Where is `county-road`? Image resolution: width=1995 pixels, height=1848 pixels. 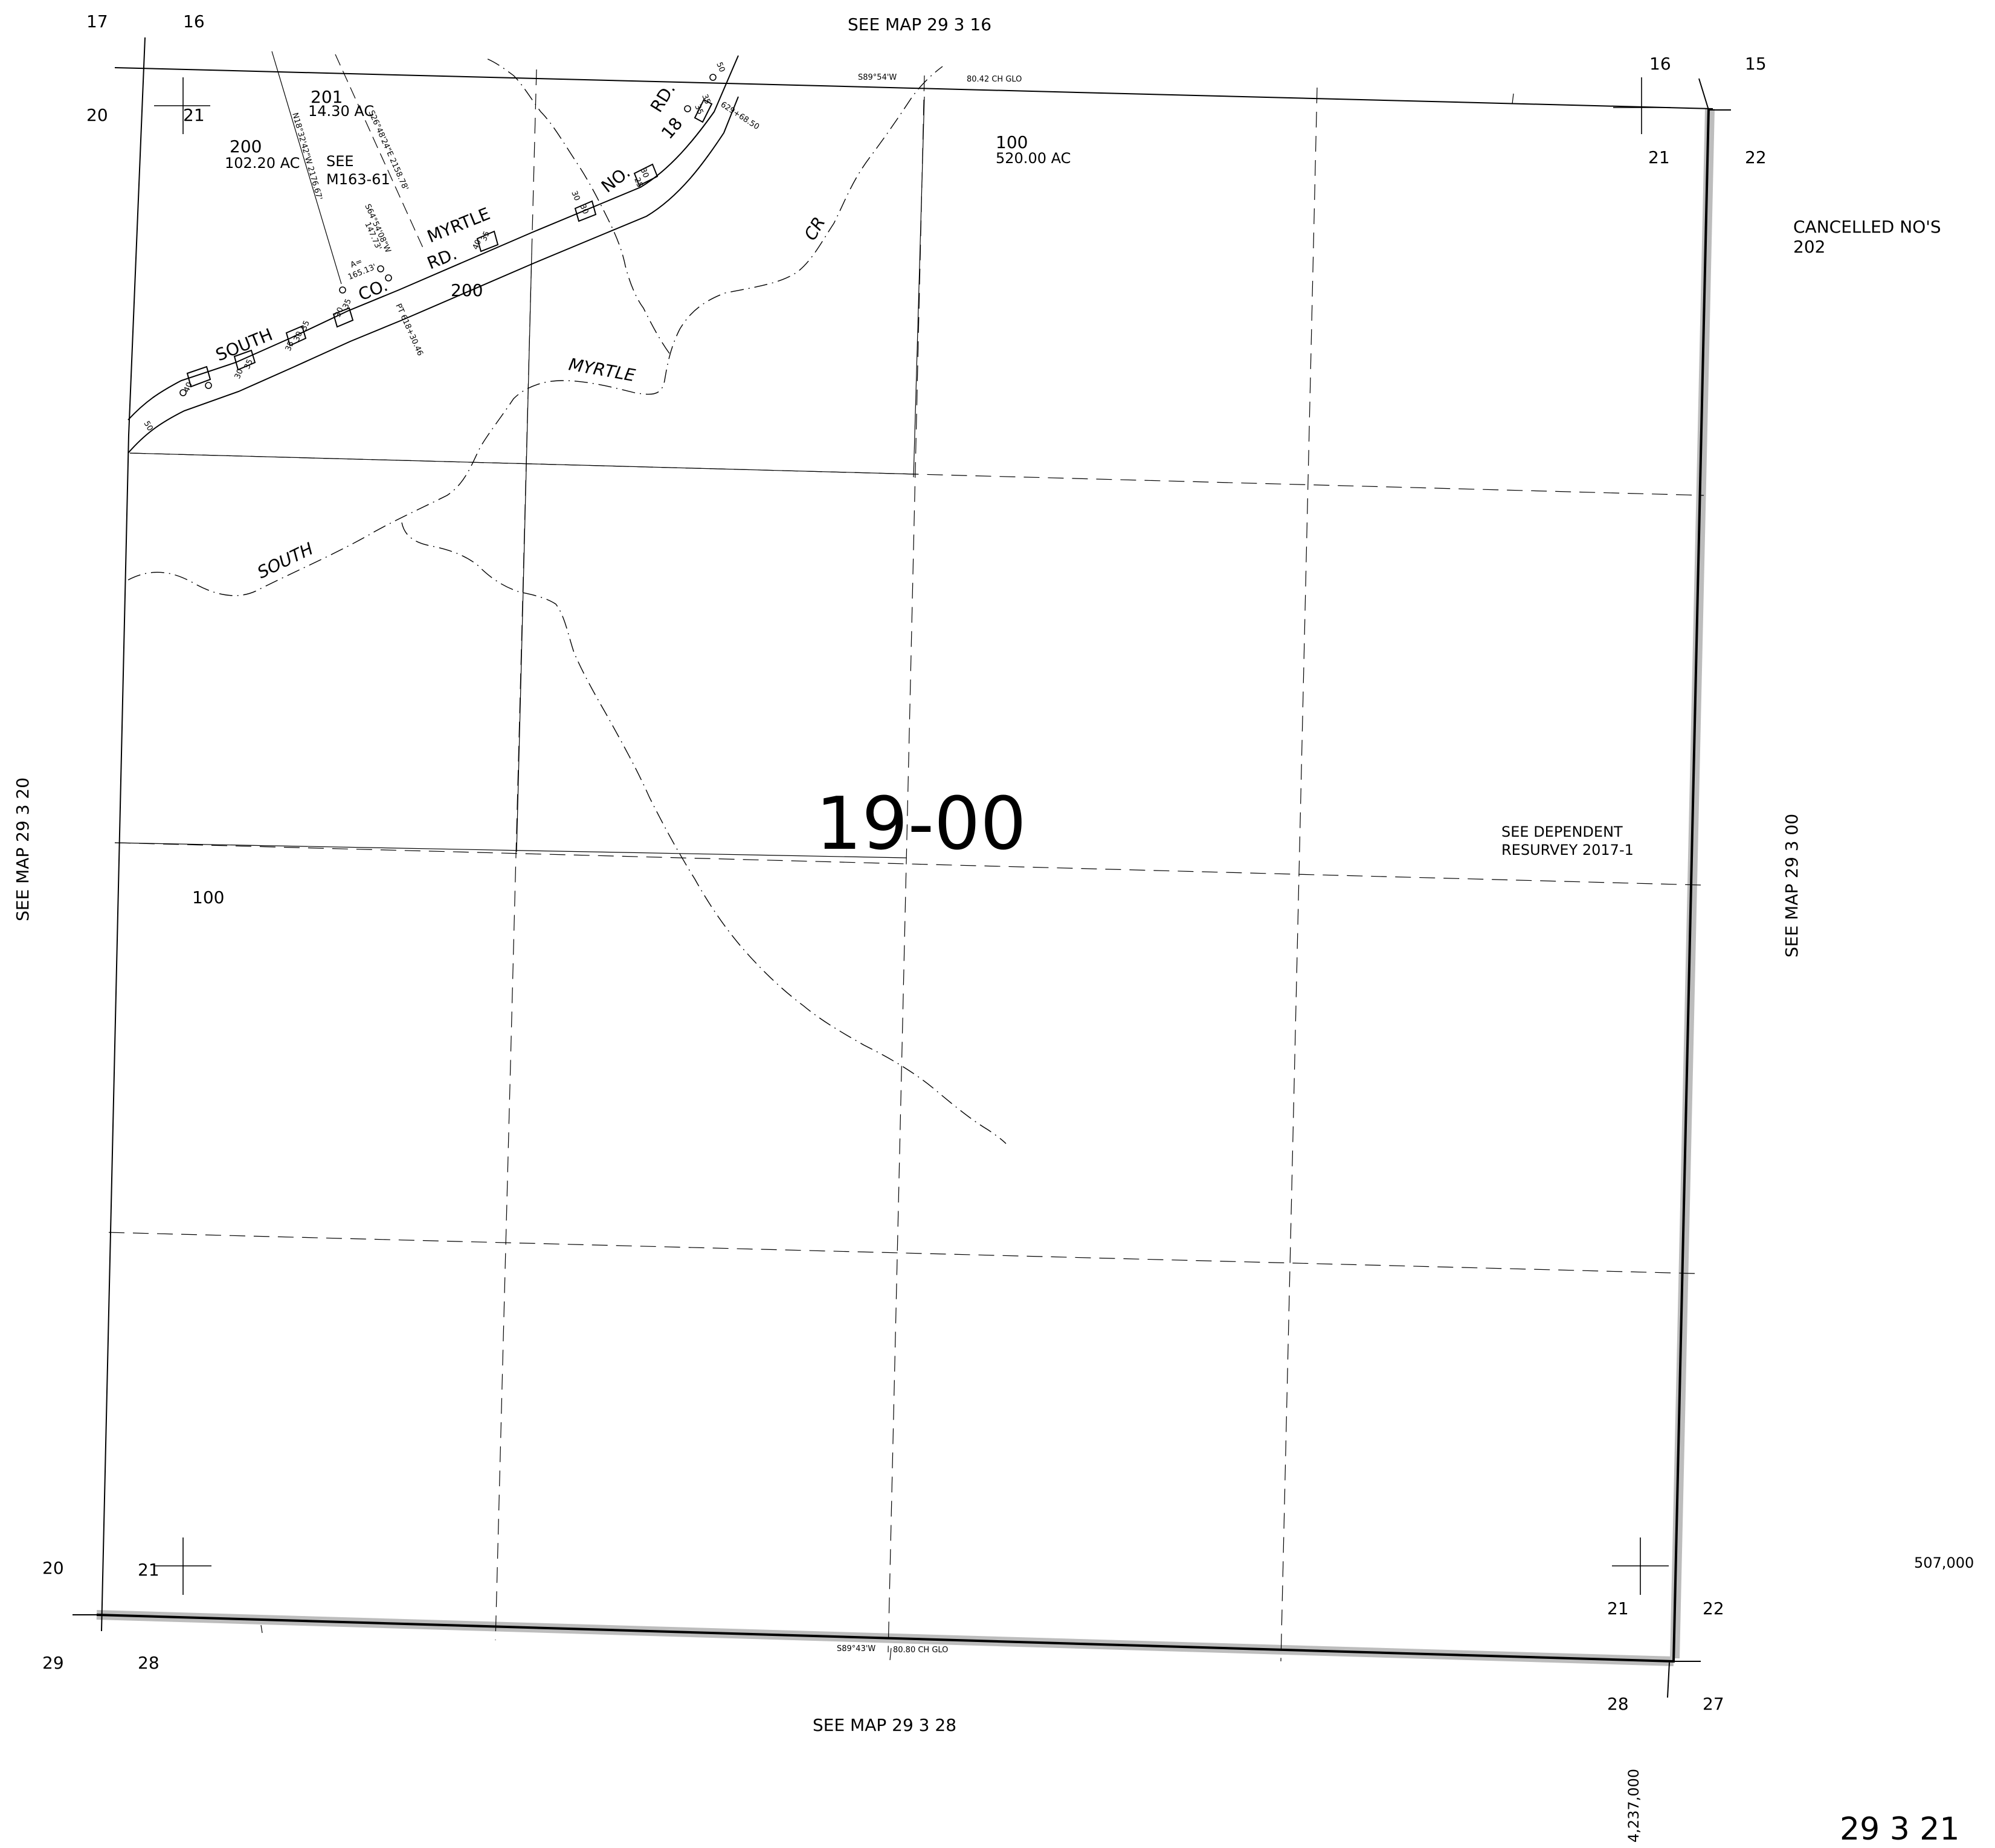 county-road is located at coordinates (433, 254).